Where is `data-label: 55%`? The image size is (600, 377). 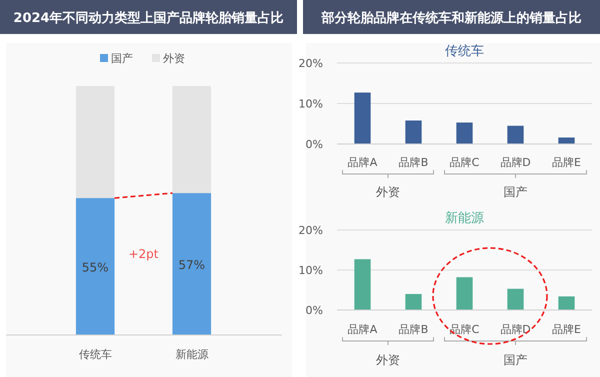
data-label: 55% is located at coordinates (95, 267).